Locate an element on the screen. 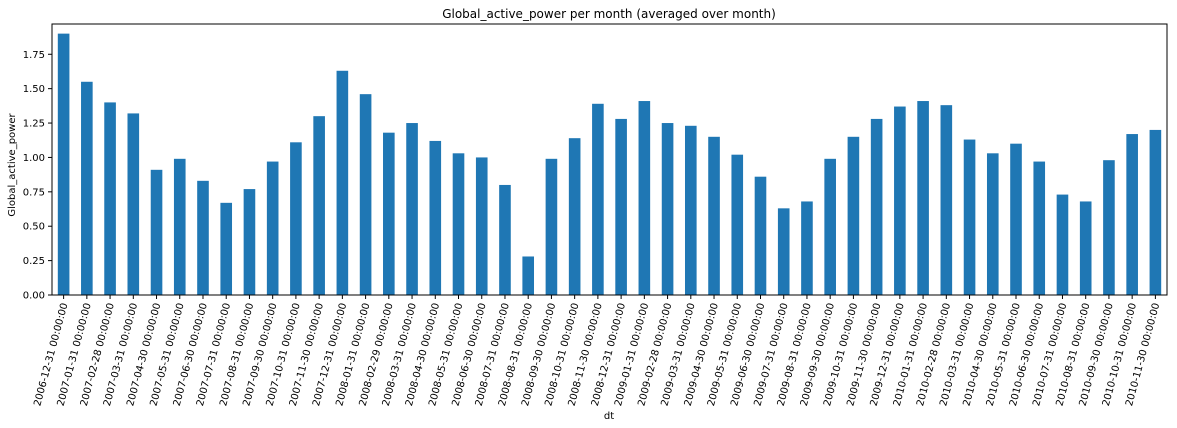 This screenshot has width=1177, height=428. y-tick-label-1: 0.25 is located at coordinates (34, 261).